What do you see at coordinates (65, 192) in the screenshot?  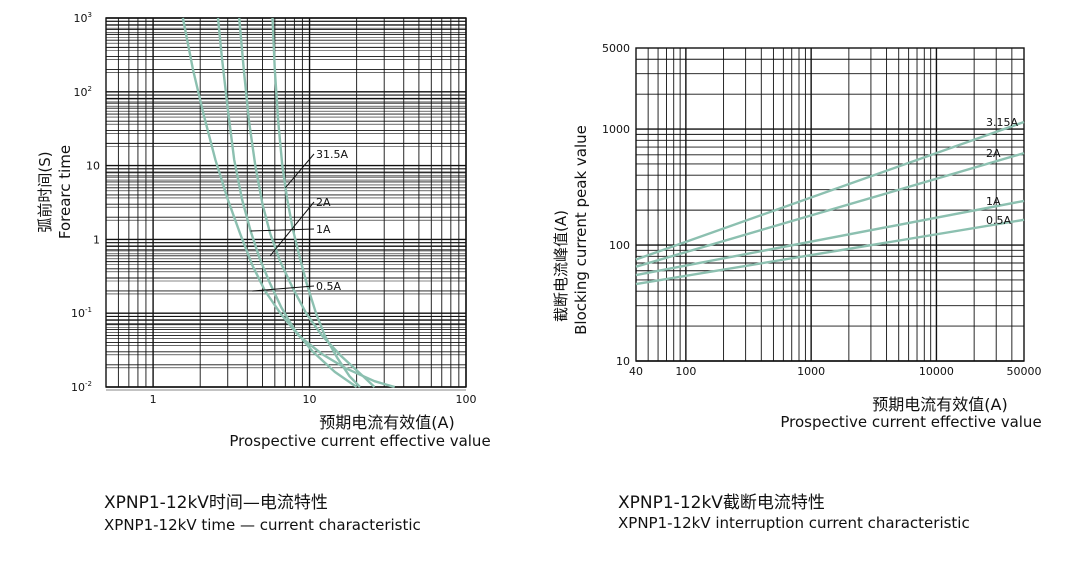 I see `chart1-ylabel-en: Forearc time` at bounding box center [65, 192].